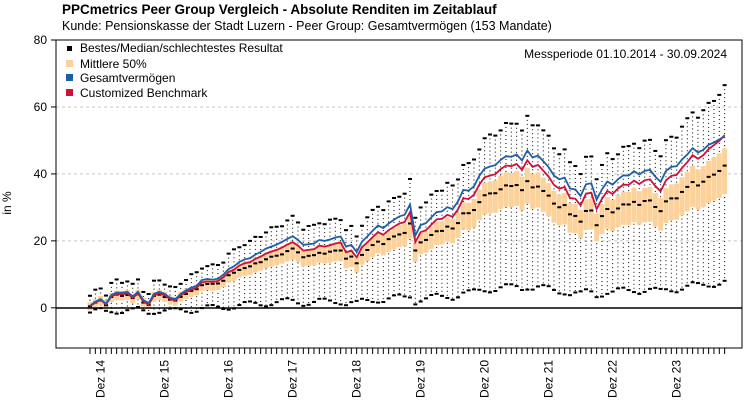 The width and height of the screenshot is (744, 410). Describe the element at coordinates (127, 78) in the screenshot. I see `legend-label-gesamtvermoegen: Gesamtvermögen` at that location.